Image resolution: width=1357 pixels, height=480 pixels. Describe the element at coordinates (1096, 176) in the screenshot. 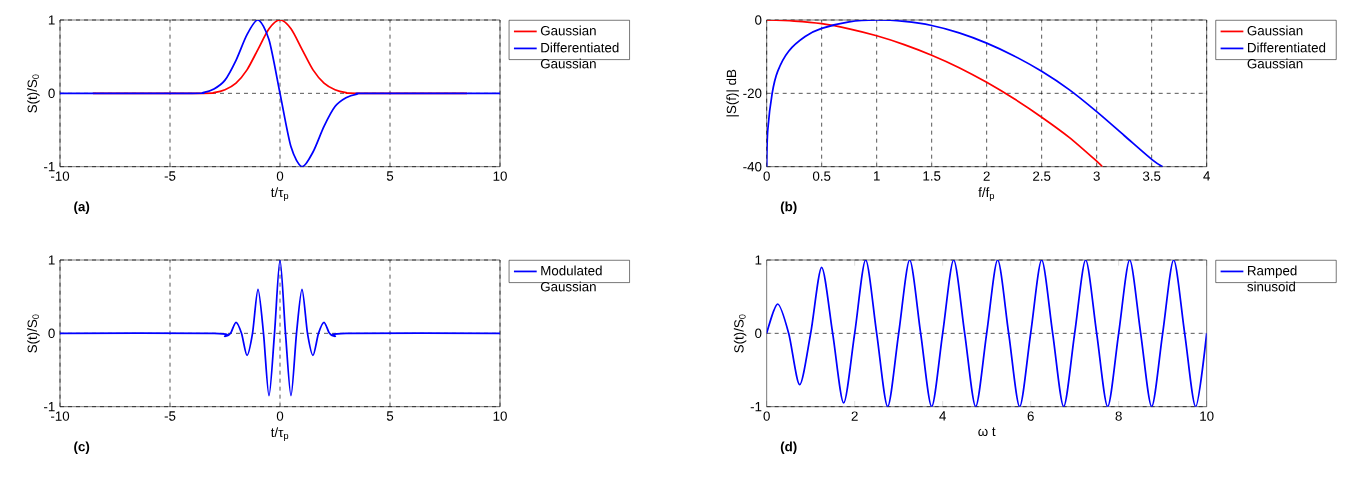

I see `x-tick-label: 3` at that location.